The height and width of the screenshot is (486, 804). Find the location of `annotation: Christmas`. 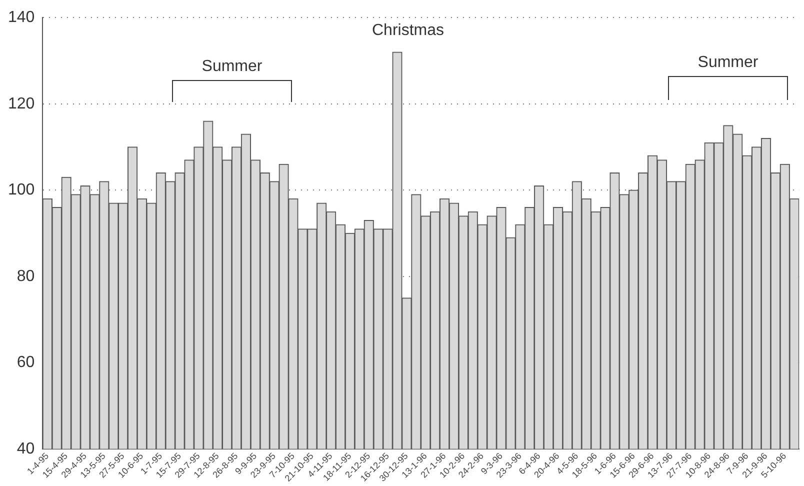

annotation: Christmas is located at coordinates (408, 31).